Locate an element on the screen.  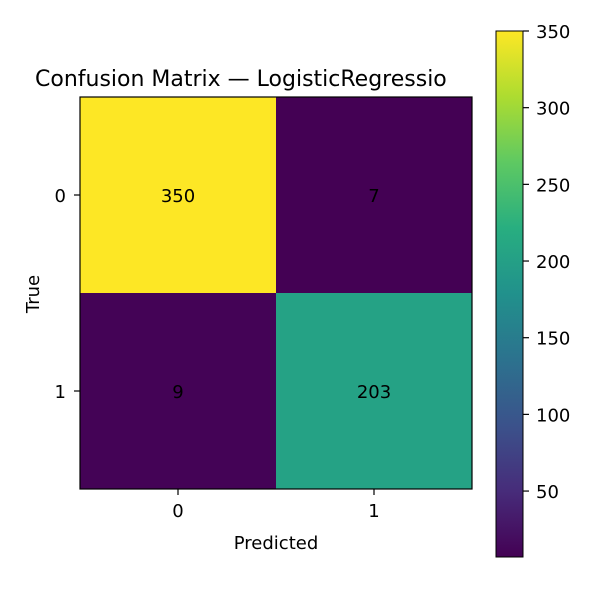
colorbar: 50 100 150 200 250 300 350 is located at coordinates (532, 290).